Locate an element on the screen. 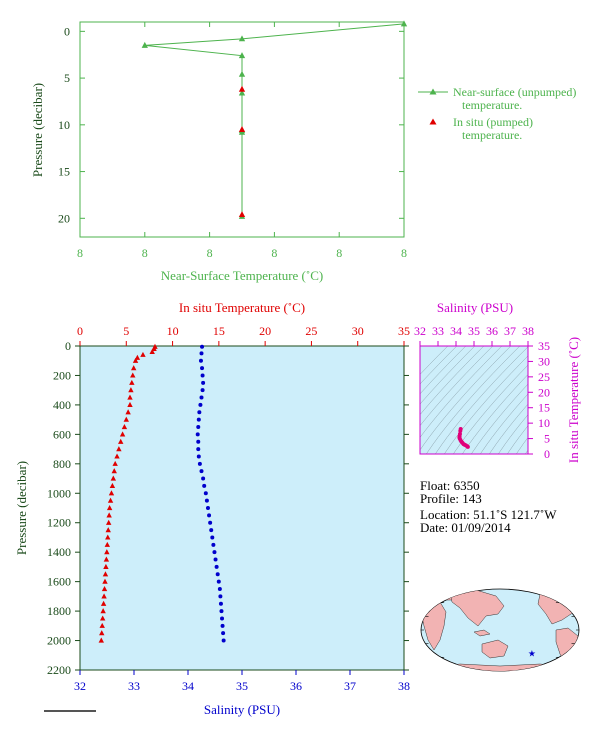 This screenshot has height=732, width=601. pressure-tick-label: 400 is located at coordinates (62, 405).